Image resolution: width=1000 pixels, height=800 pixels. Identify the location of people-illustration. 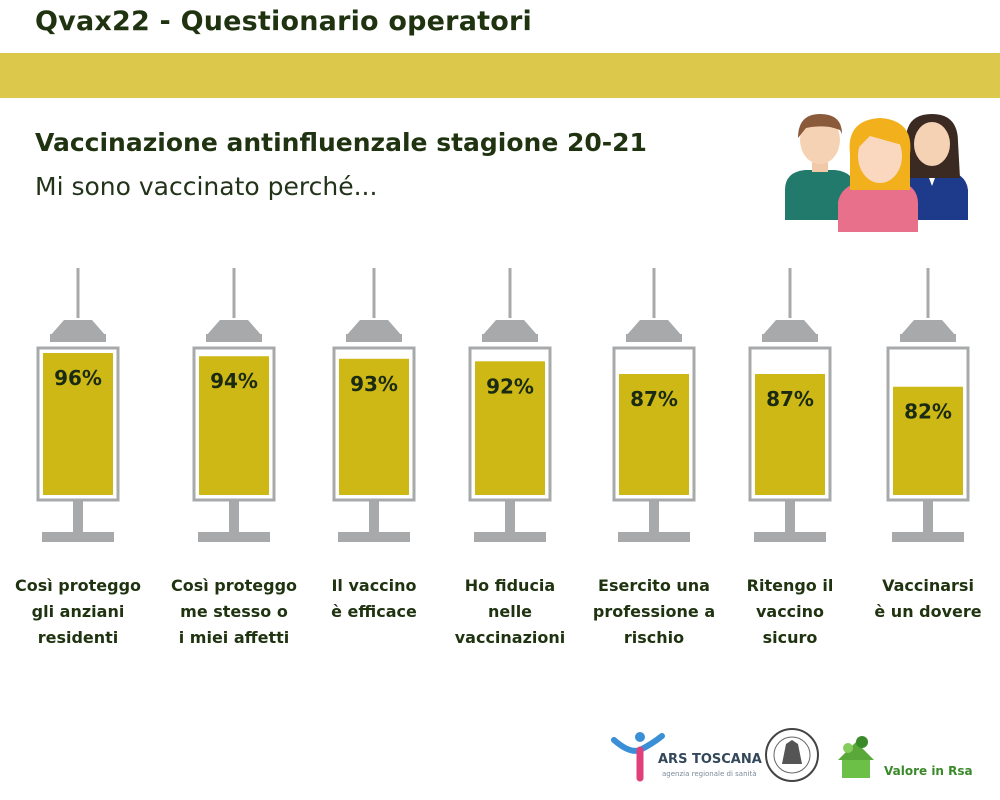
(876, 173).